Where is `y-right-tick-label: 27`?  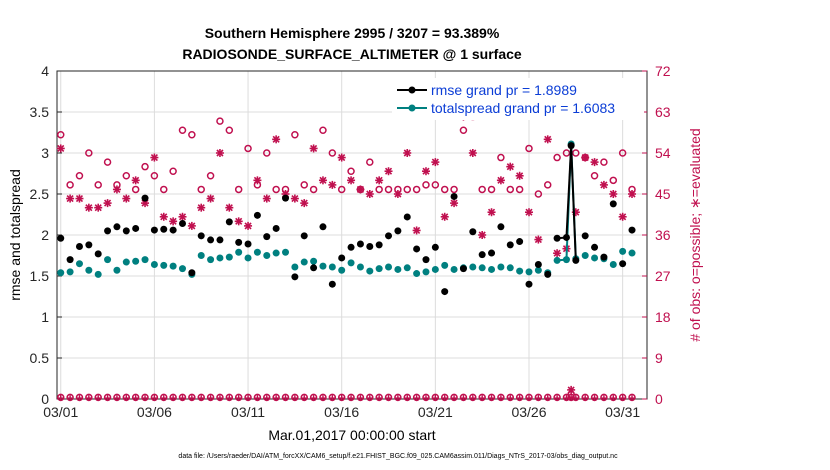 y-right-tick-label: 27 is located at coordinates (663, 276).